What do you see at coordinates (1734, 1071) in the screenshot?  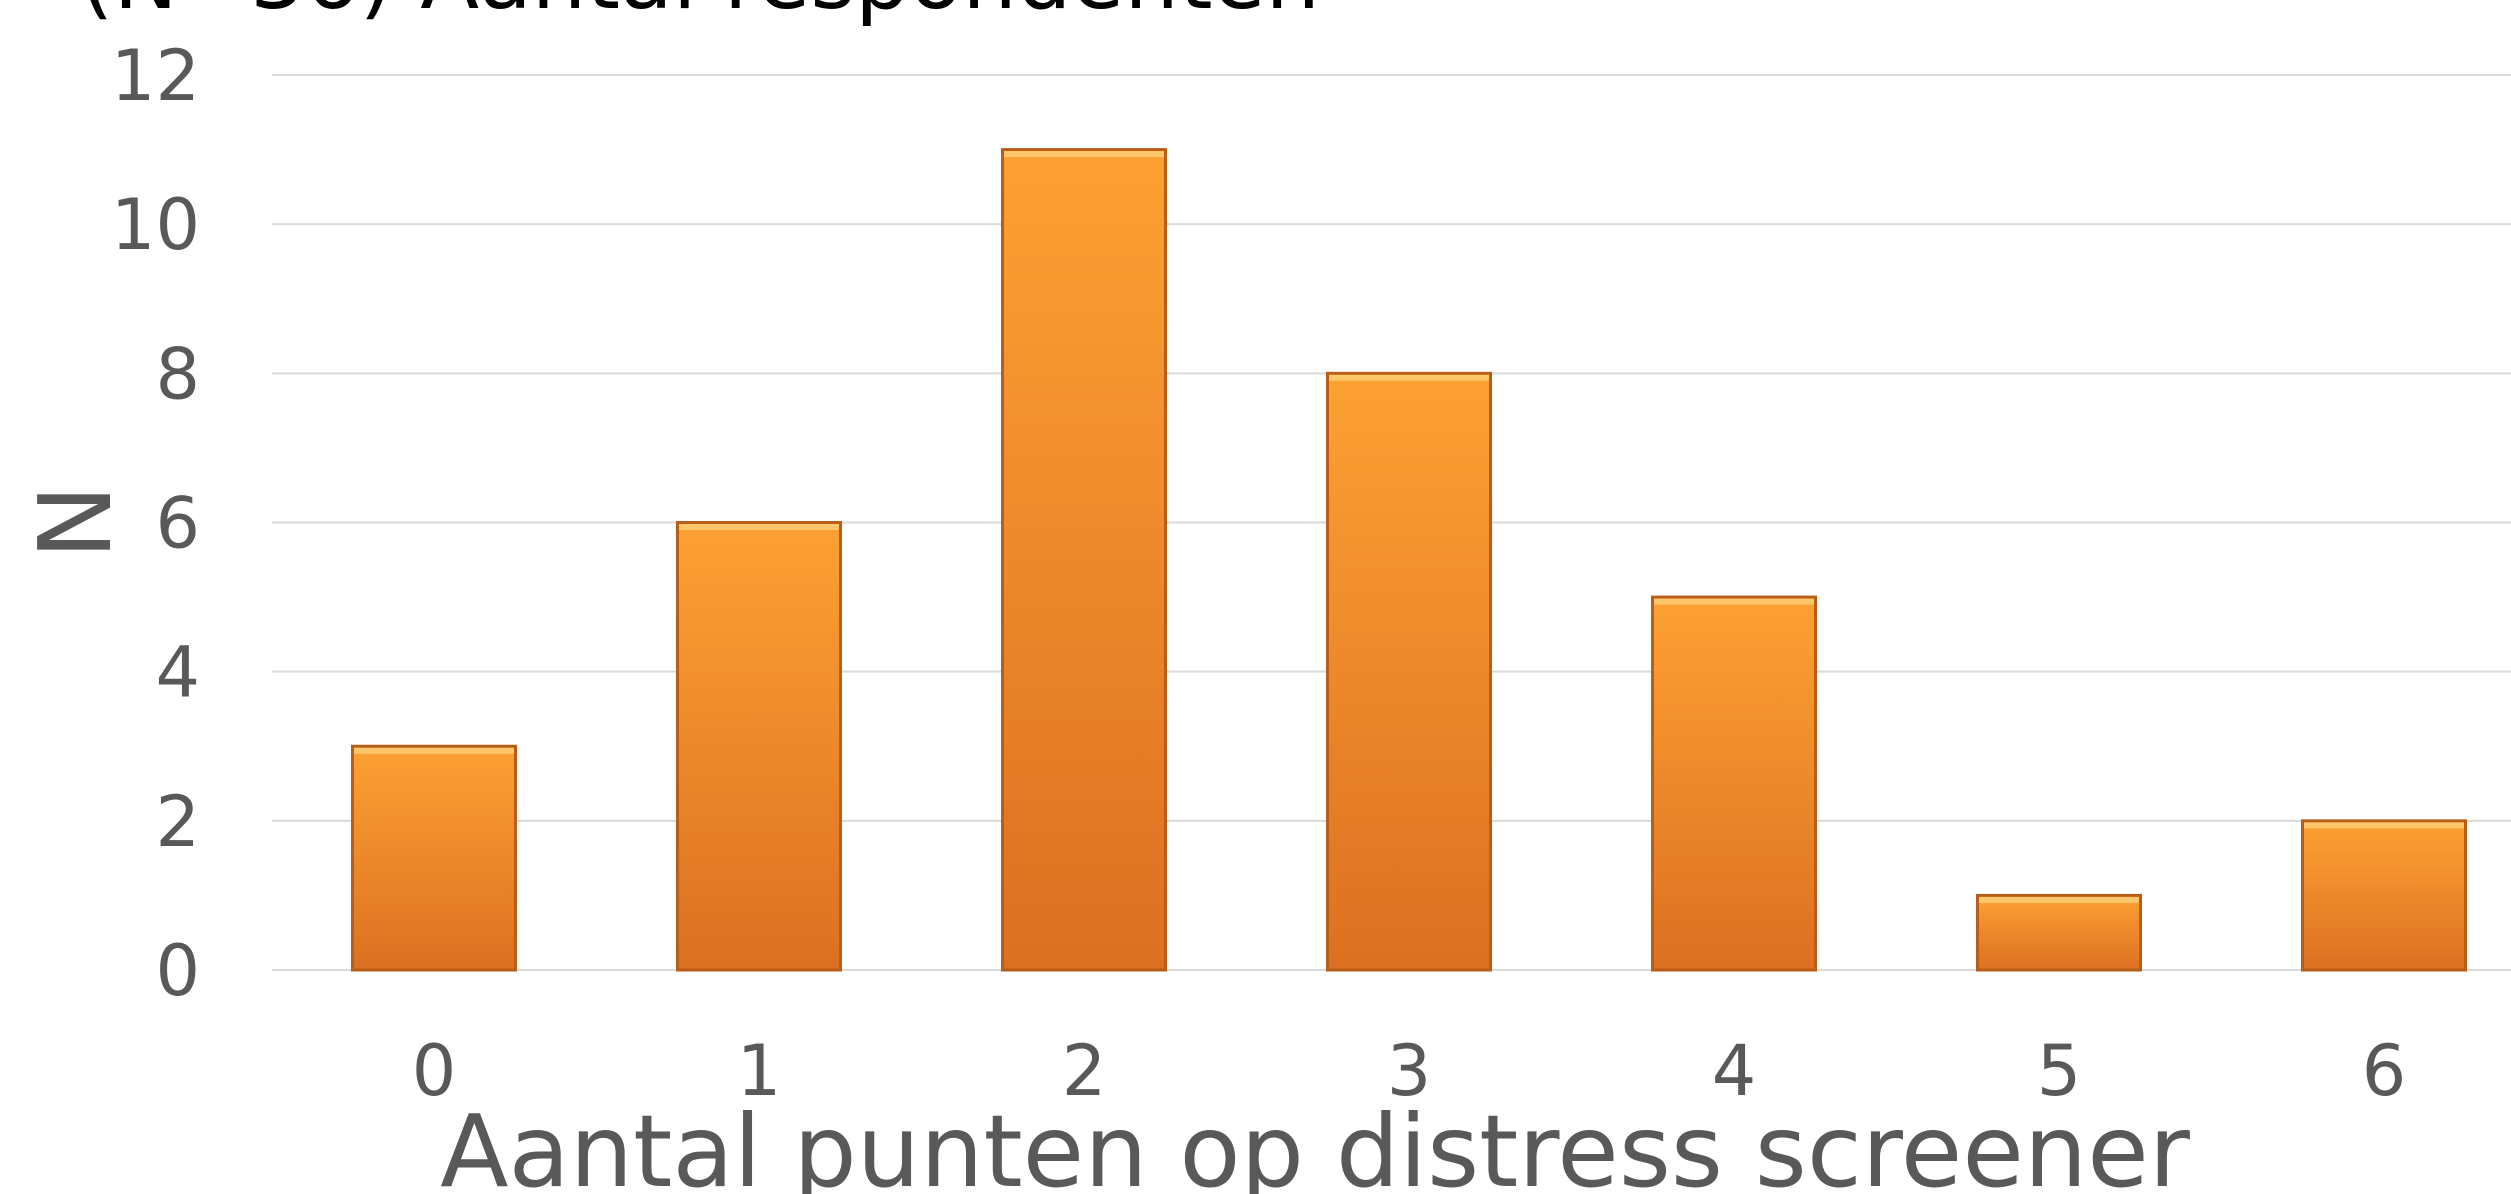 I see `x-tick-label: 4` at bounding box center [1734, 1071].